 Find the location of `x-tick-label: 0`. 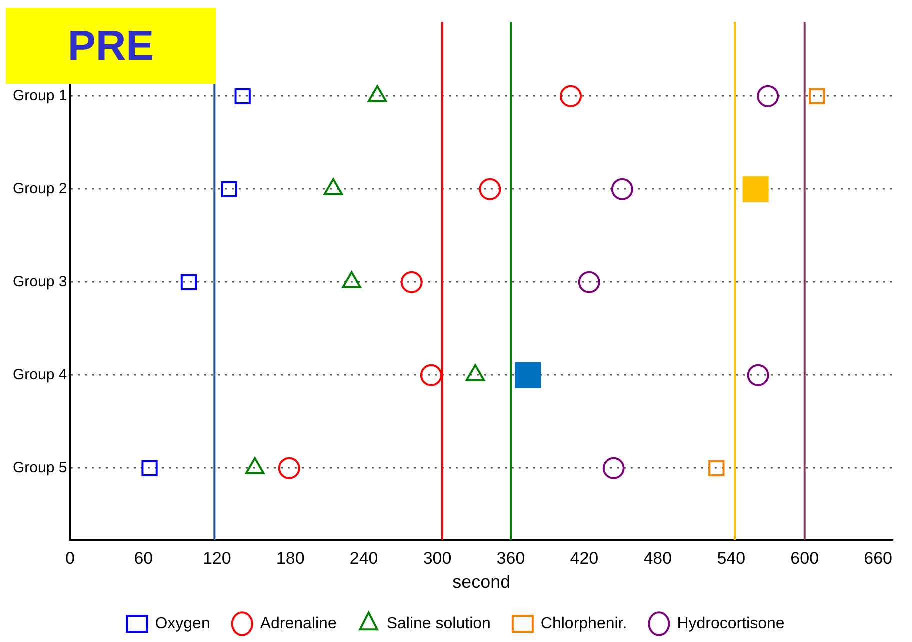

x-tick-label: 0 is located at coordinates (70, 558).